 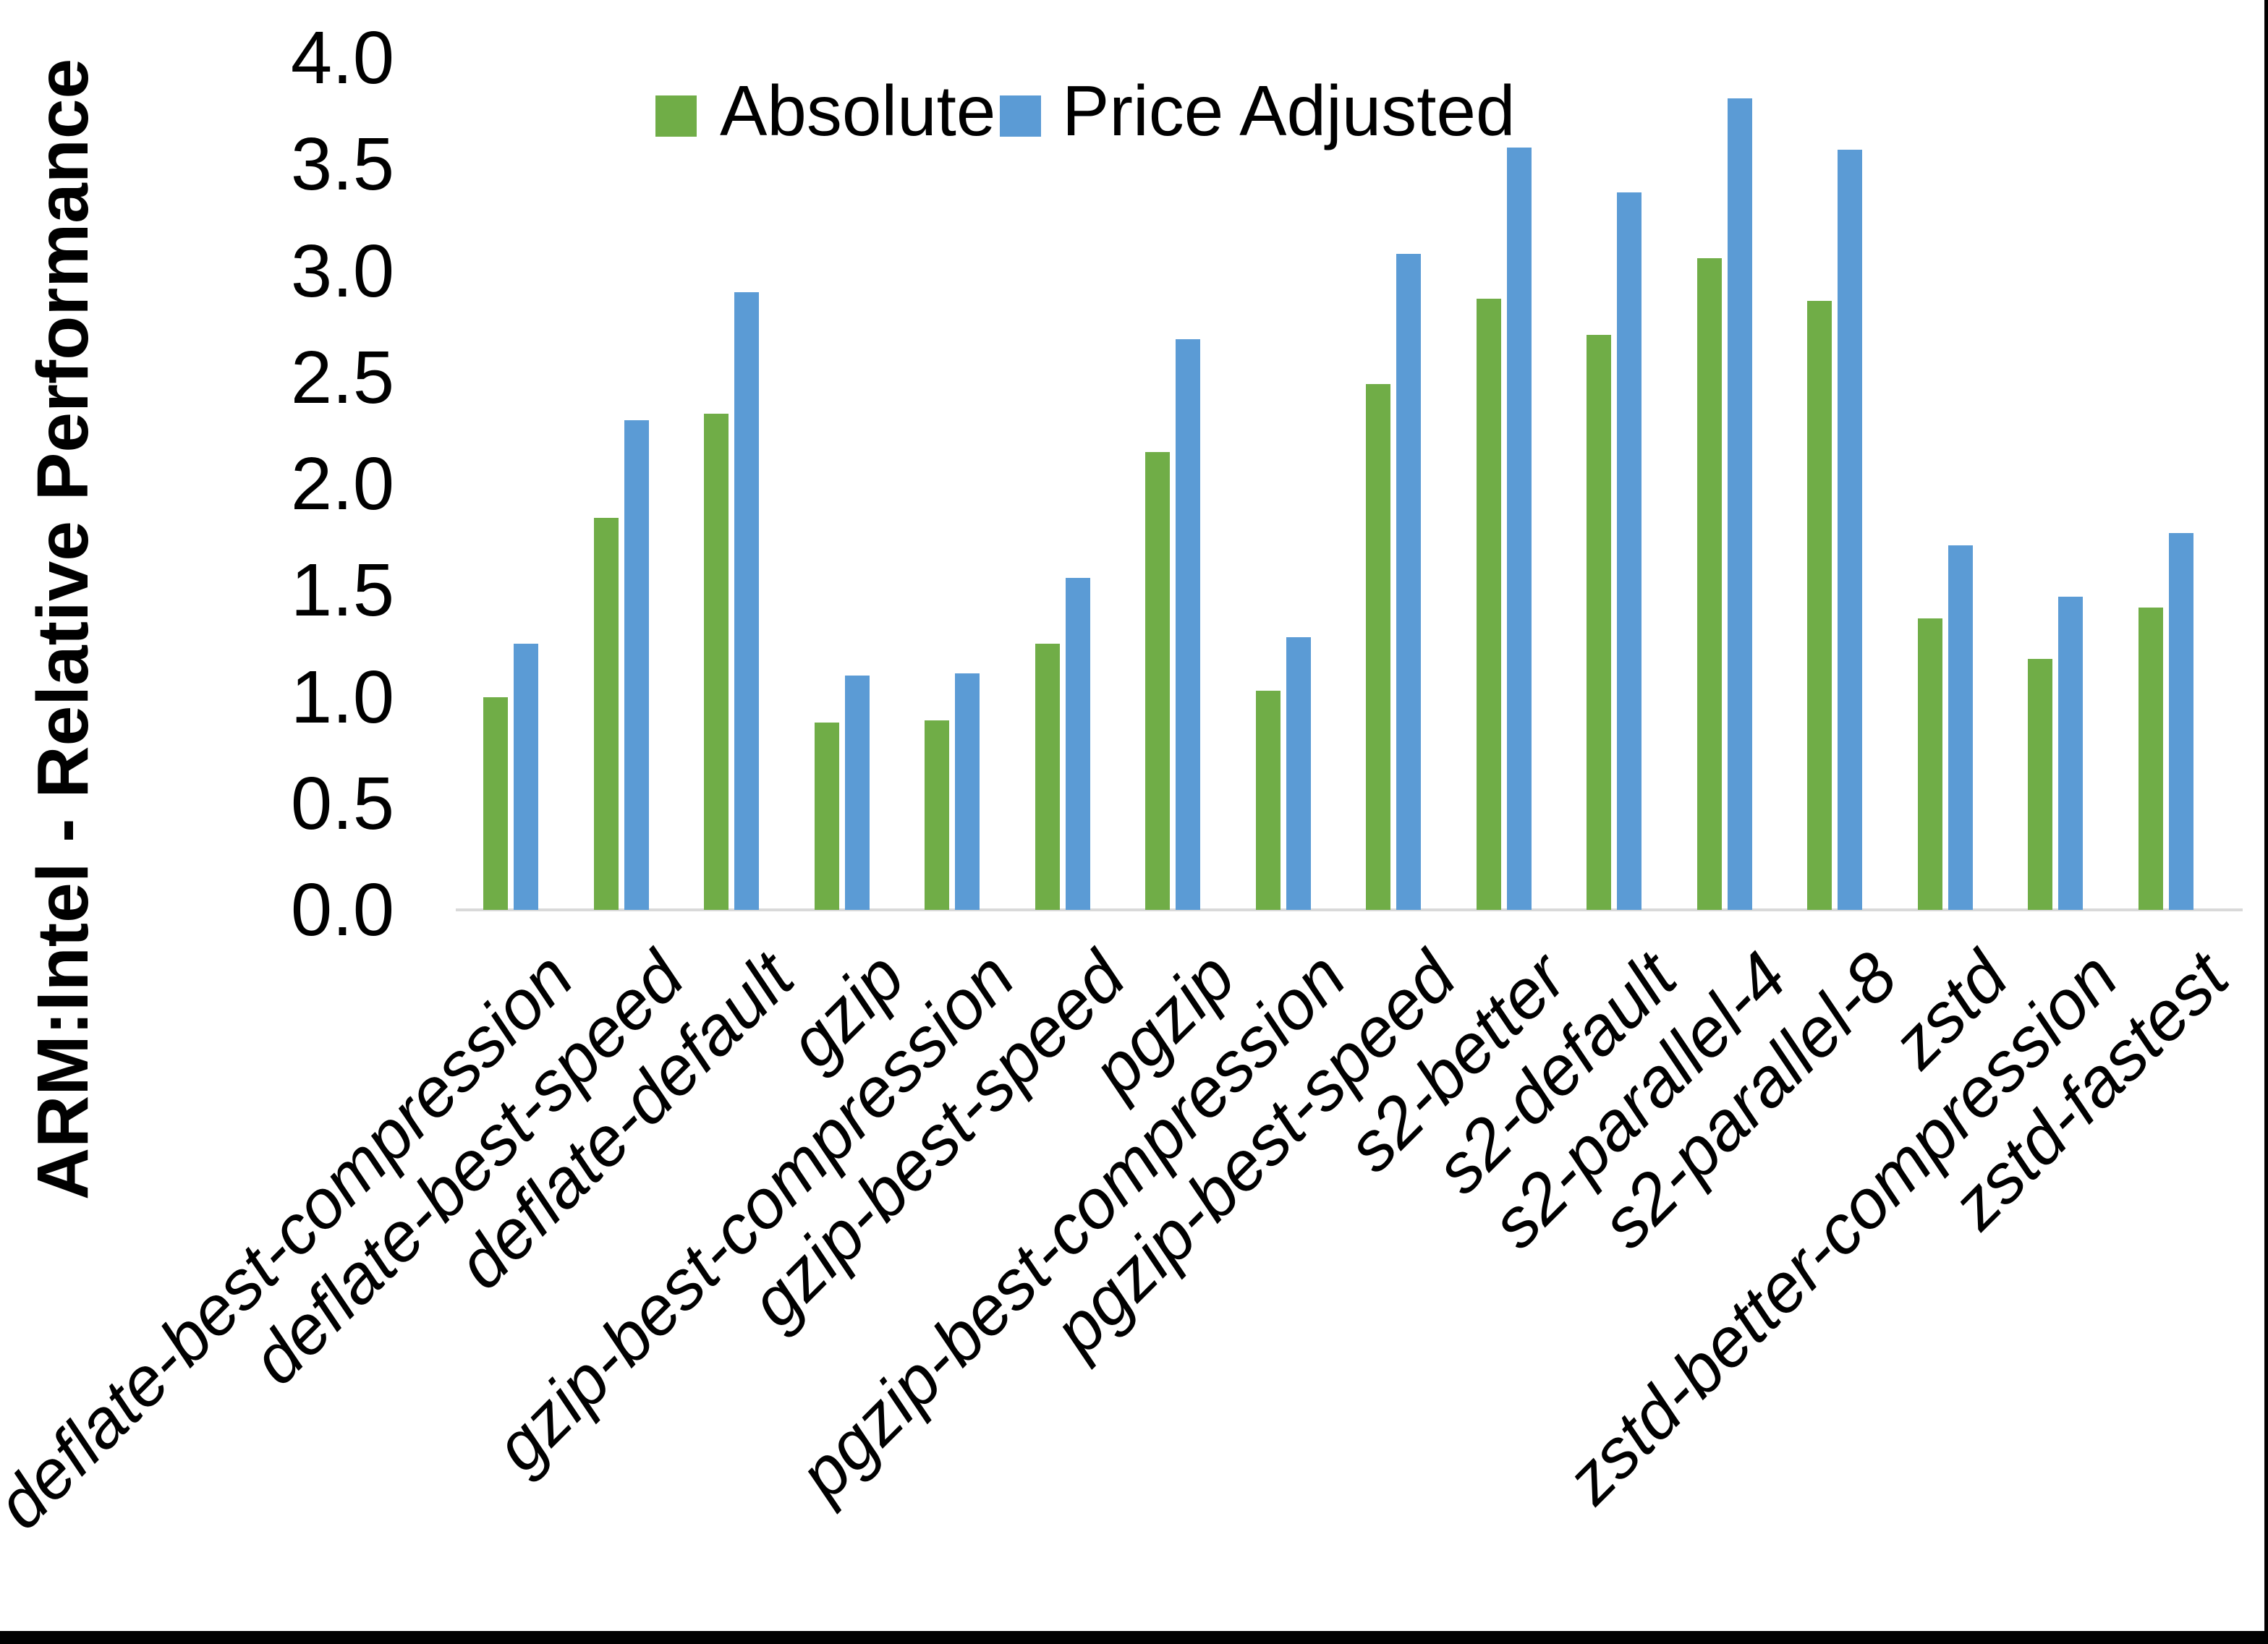 What do you see at coordinates (1488, 604) in the screenshot?
I see `bar-absolute-s2-better` at bounding box center [1488, 604].